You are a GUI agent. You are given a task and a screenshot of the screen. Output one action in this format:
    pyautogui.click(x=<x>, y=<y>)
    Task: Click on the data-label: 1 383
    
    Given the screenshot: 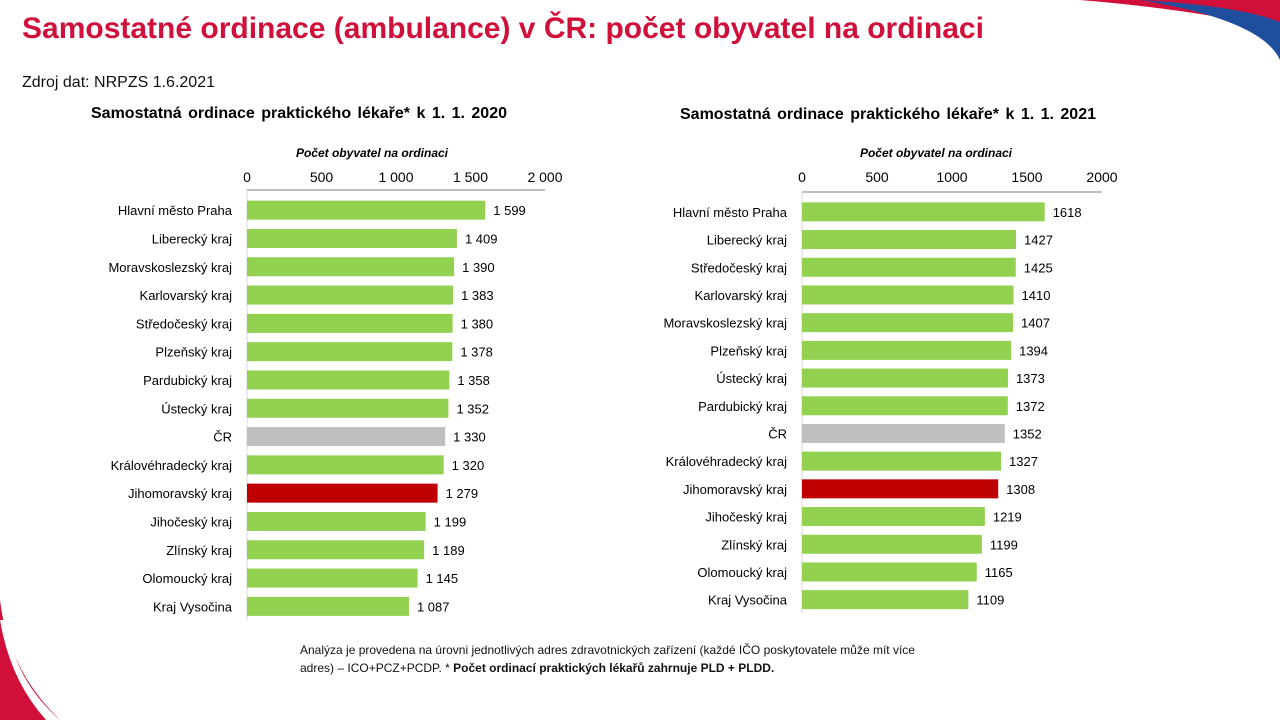 What is the action you would take?
    pyautogui.click(x=477, y=295)
    